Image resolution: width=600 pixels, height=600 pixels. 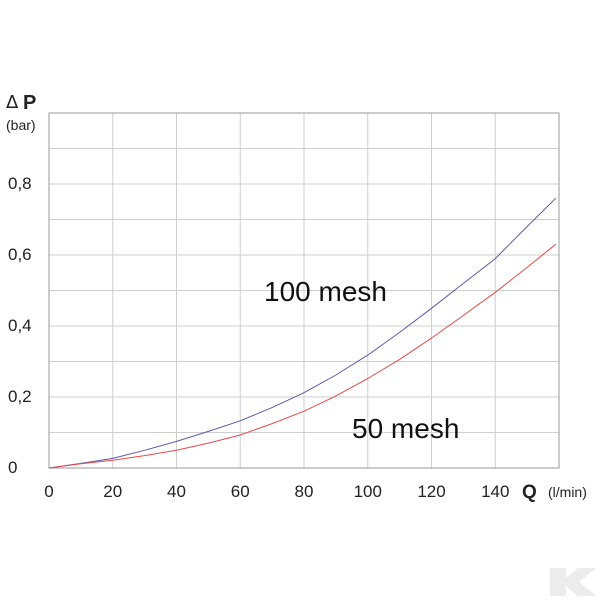 I want to click on x-tick-label: 40, so click(x=176, y=491).